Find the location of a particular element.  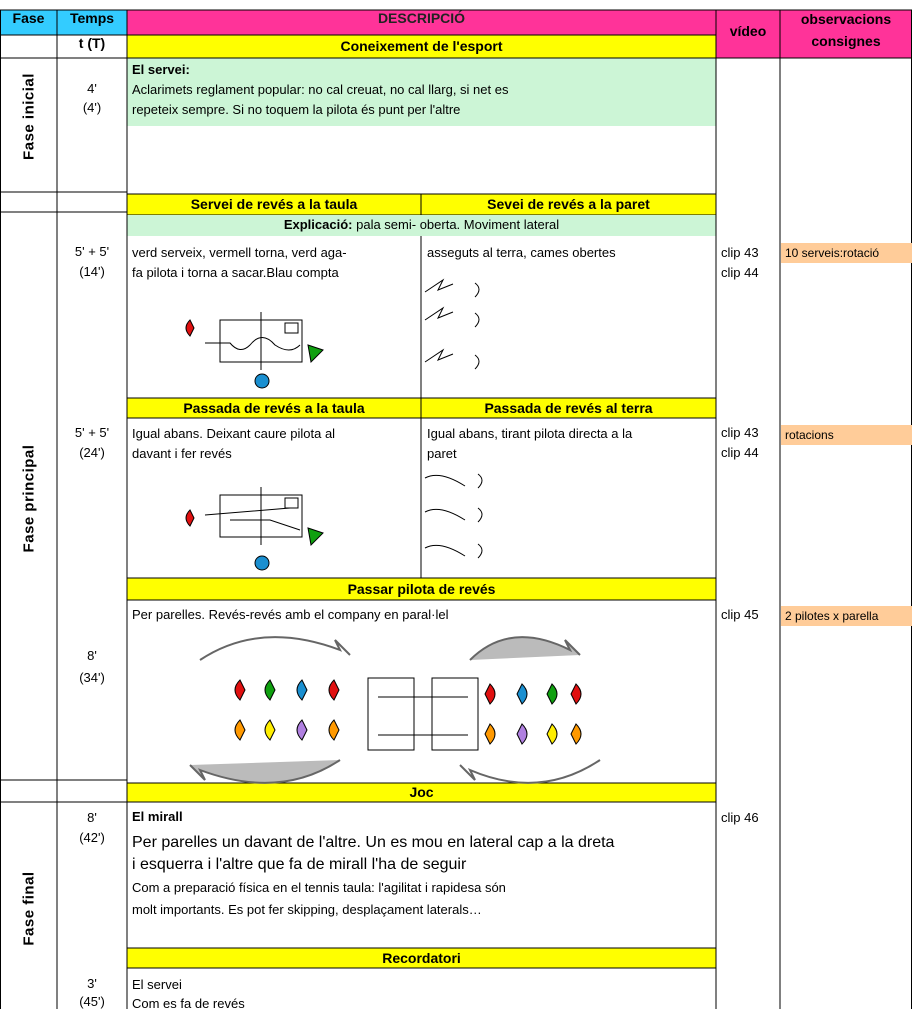

activity-title: Servei de revés a la taula is located at coordinates (274, 204).